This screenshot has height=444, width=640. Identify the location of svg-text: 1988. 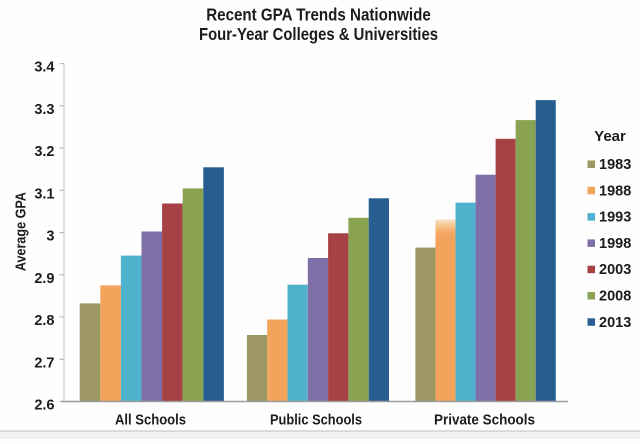
(615, 191).